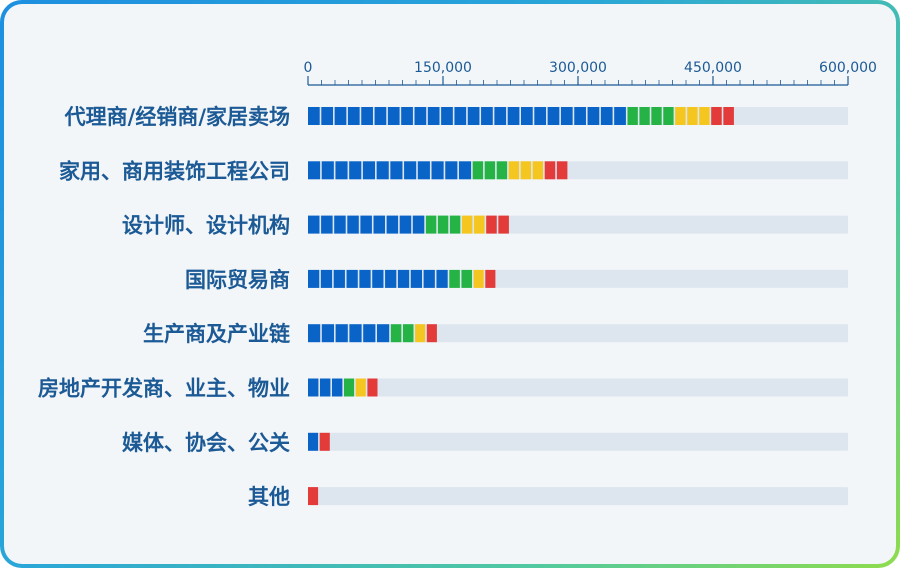 This screenshot has height=568, width=900. Describe the element at coordinates (164, 389) in the screenshot. I see `category-label: 房地产开发商、业主、物业` at that location.